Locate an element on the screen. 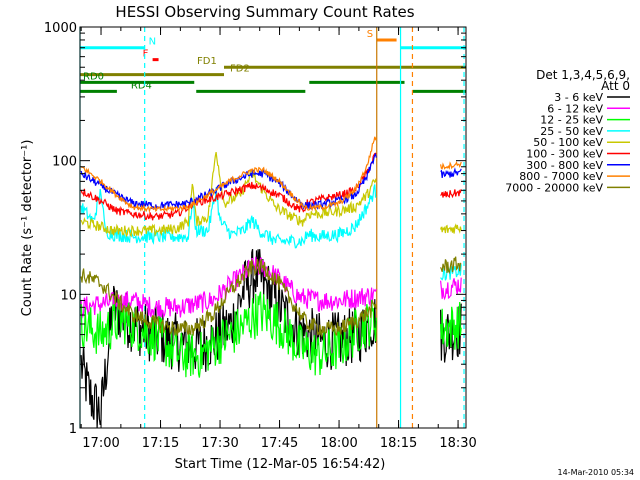 This screenshot has height=480, width=640. flag-bars: N S F FD1 FD2 RD0 RD4 is located at coordinates (273, 61).